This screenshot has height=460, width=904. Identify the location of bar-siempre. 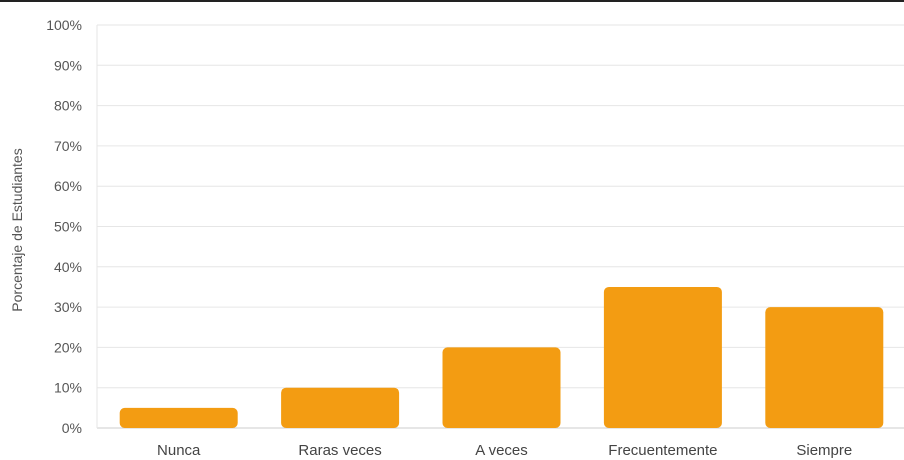
(824, 367).